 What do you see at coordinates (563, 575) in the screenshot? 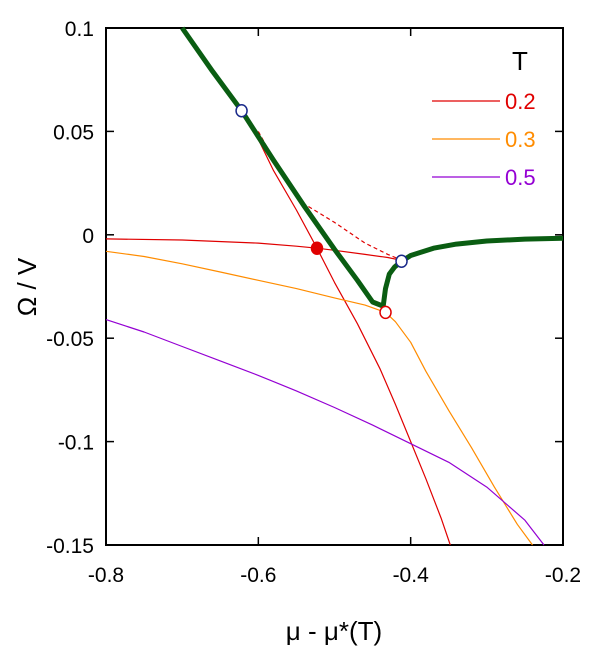
I see `x-tick-label: -0.2` at bounding box center [563, 575].